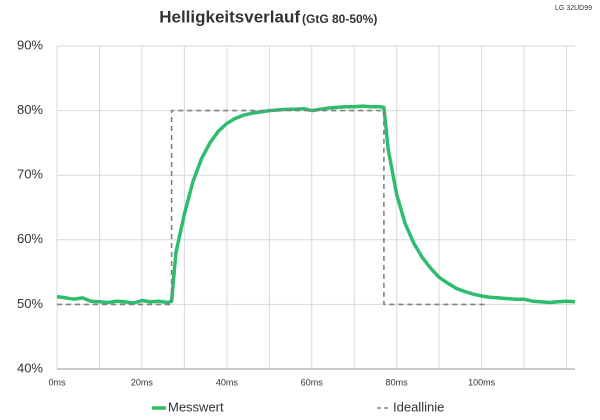  What do you see at coordinates (482, 382) in the screenshot?
I see `x-tick-label: 100ms` at bounding box center [482, 382].